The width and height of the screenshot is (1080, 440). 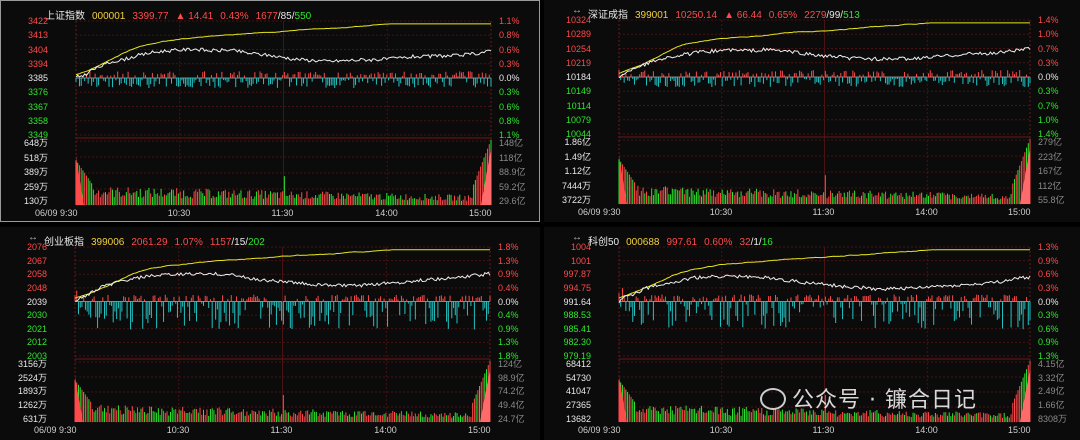 I want to click on volume-axis-label: 41047, so click(x=578, y=391).